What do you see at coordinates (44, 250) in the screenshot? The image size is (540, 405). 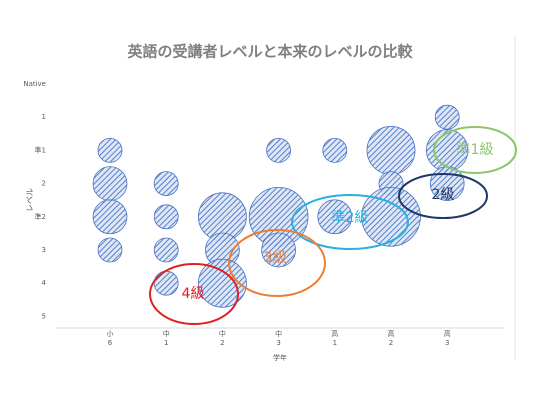 I see `y-tick-label: 3` at bounding box center [44, 250].